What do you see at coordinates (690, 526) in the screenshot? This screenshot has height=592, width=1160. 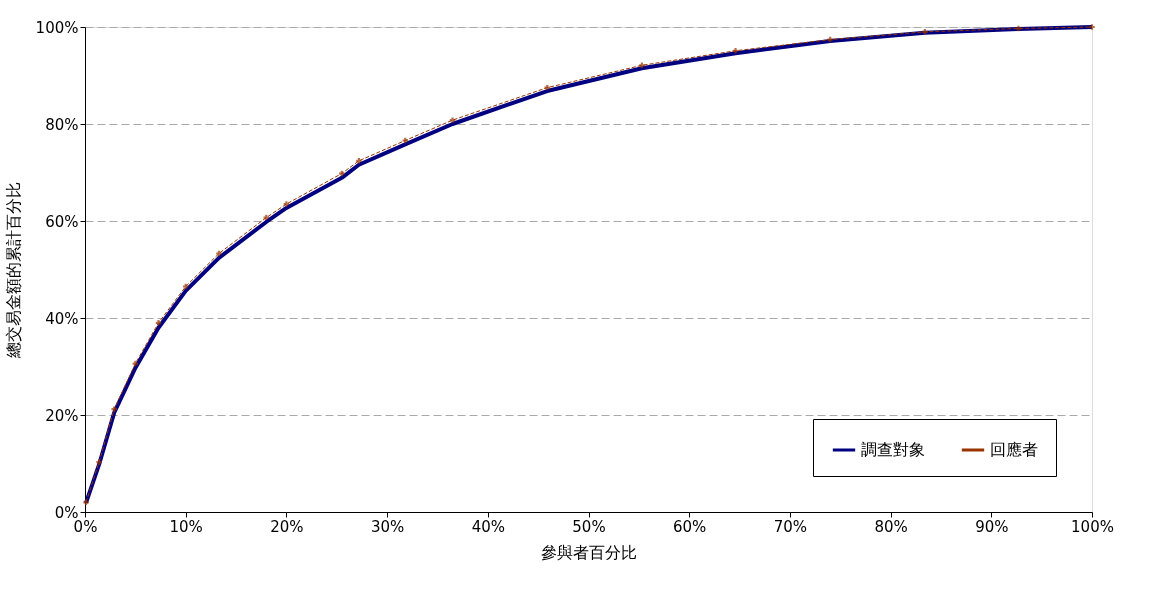 I see `x-tick-label: 60%` at bounding box center [690, 526].